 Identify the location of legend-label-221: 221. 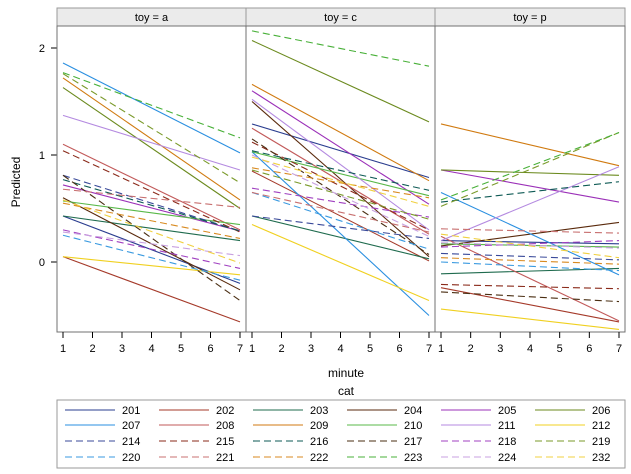
(225, 458).